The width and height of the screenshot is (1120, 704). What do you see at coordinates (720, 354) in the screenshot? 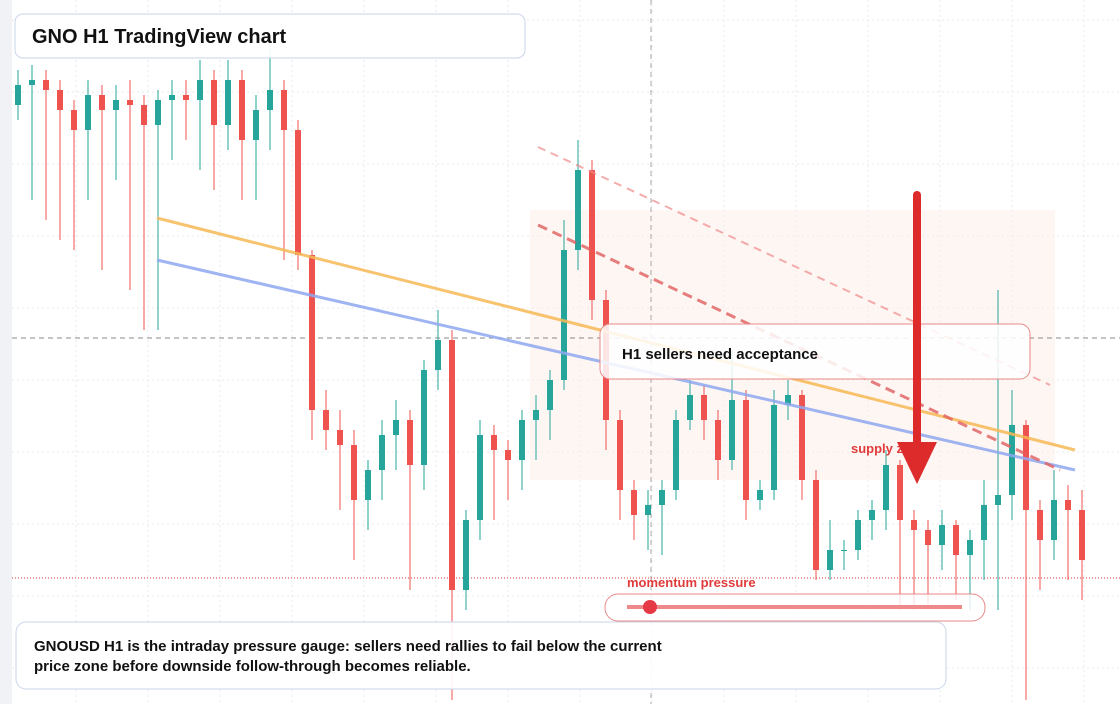
I see `note-text: H1 sellers need acceptance` at bounding box center [720, 354].